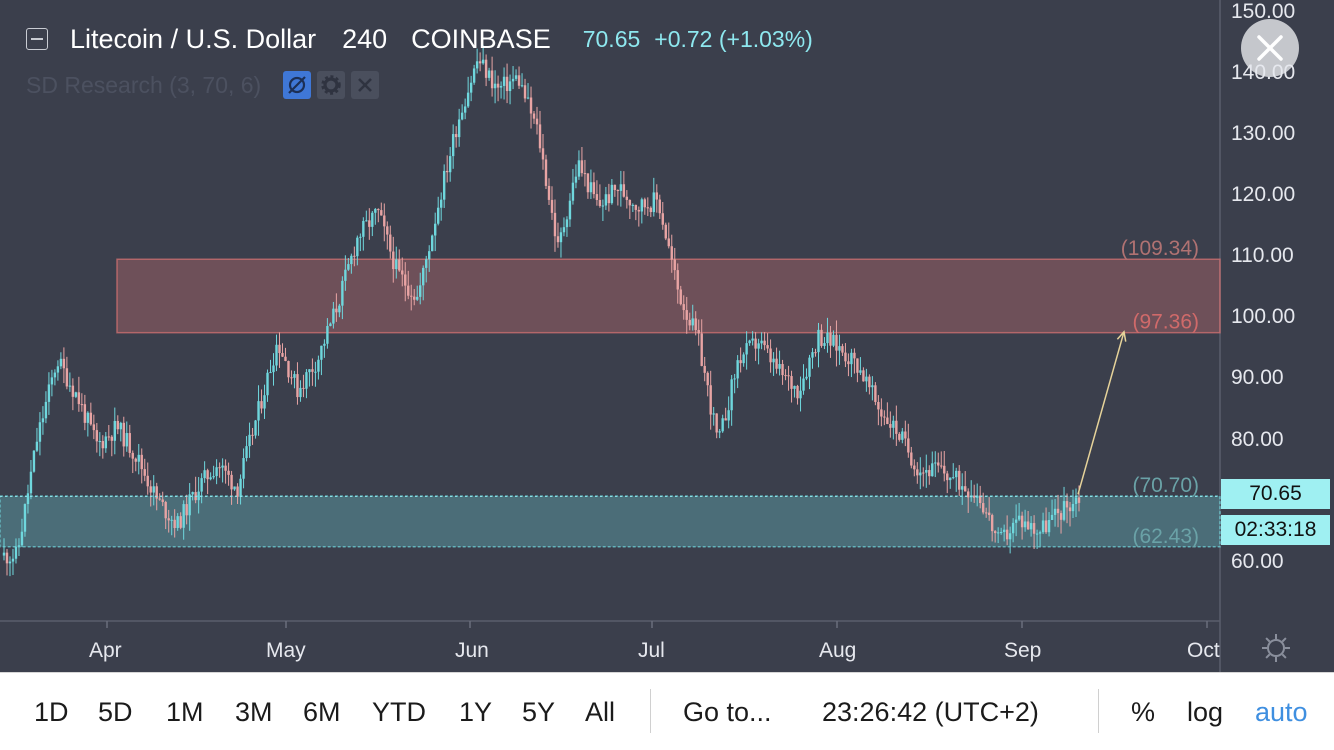  What do you see at coordinates (115, 712) in the screenshot?
I see `range-5d-button: 5D` at bounding box center [115, 712].